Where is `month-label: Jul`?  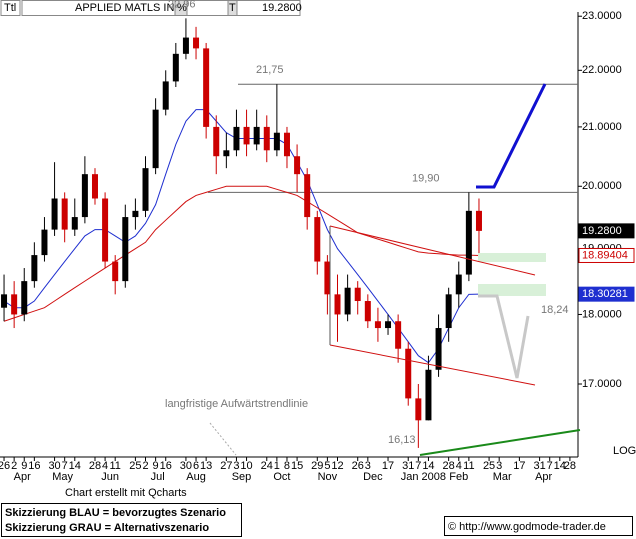
month-label: Jul is located at coordinates (158, 477).